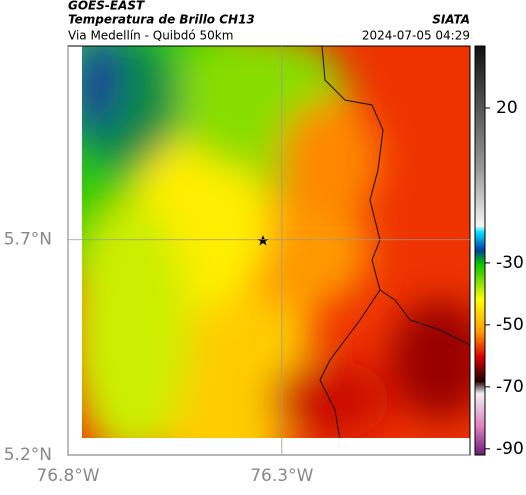 This screenshot has width=526, height=495. Describe the element at coordinates (510, 449) in the screenshot. I see `colorbar-tick-label: -90` at that location.